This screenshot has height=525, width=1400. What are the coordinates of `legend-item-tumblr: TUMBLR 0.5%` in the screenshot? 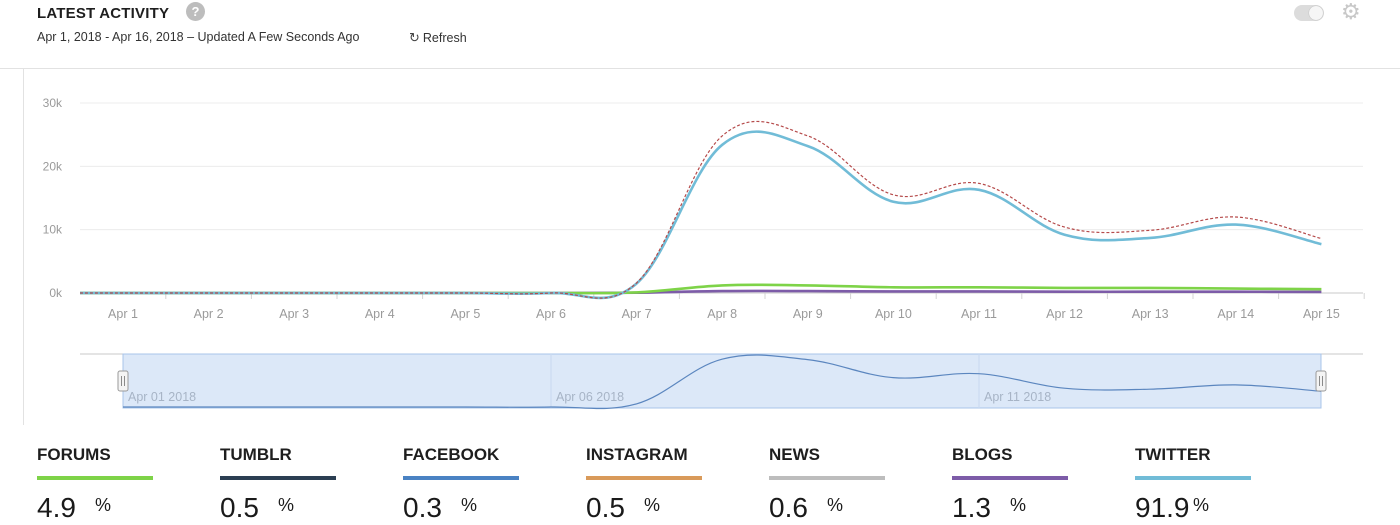 It's located at (300, 482).